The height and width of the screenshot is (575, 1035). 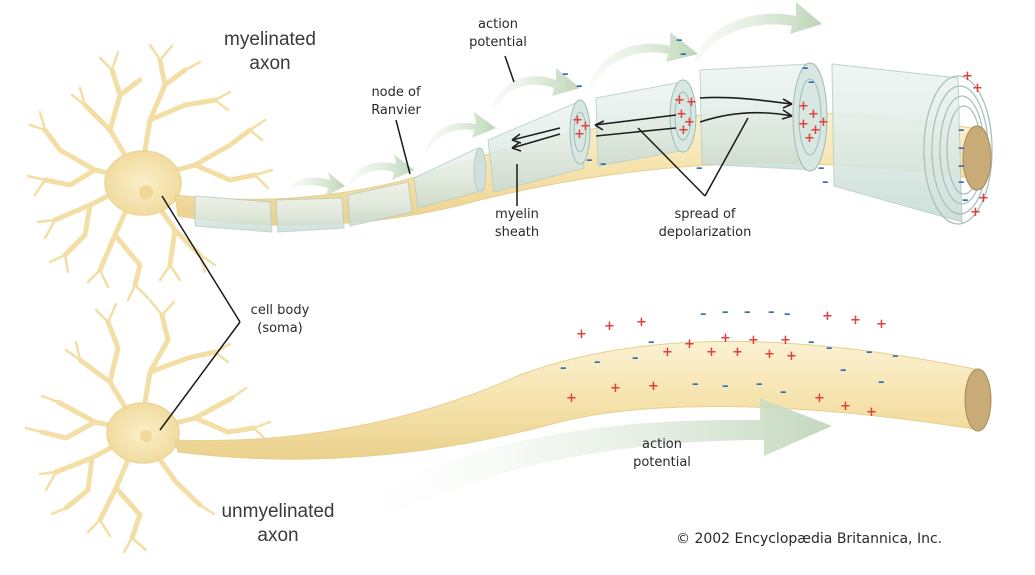 I want to click on leader-action-potential-top, so click(x=509, y=69).